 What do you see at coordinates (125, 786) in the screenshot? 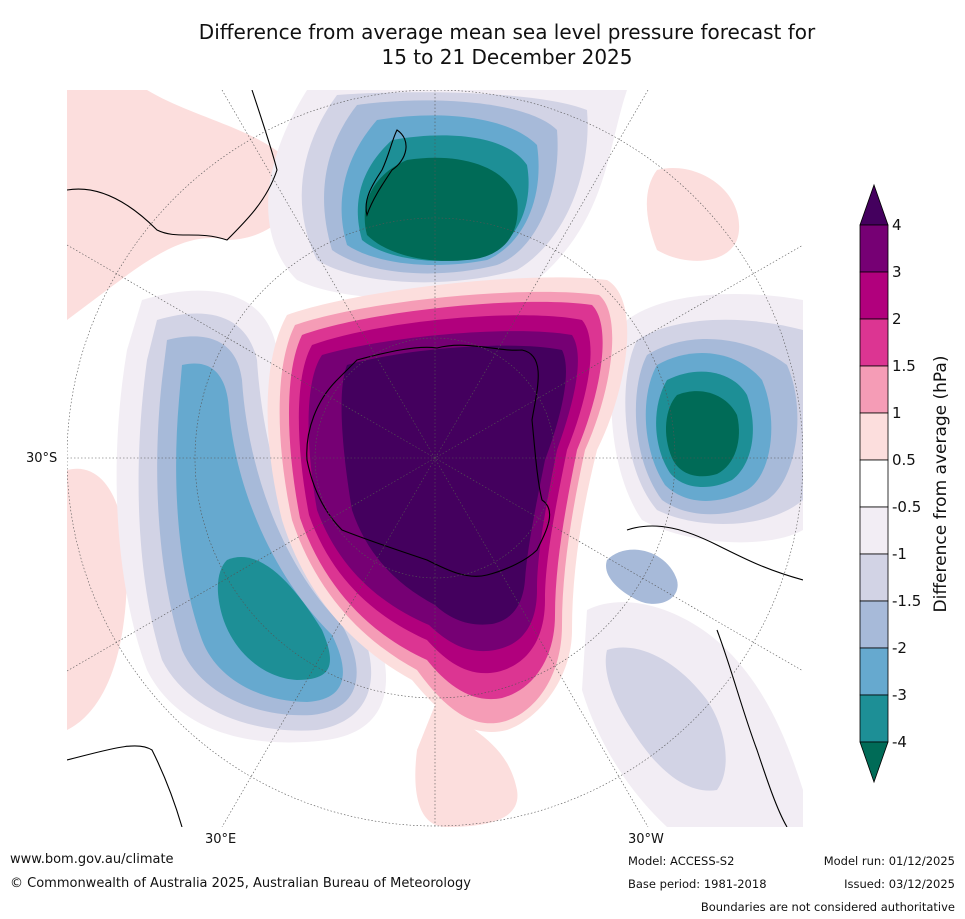
I see `africa-coastline` at bounding box center [125, 786].